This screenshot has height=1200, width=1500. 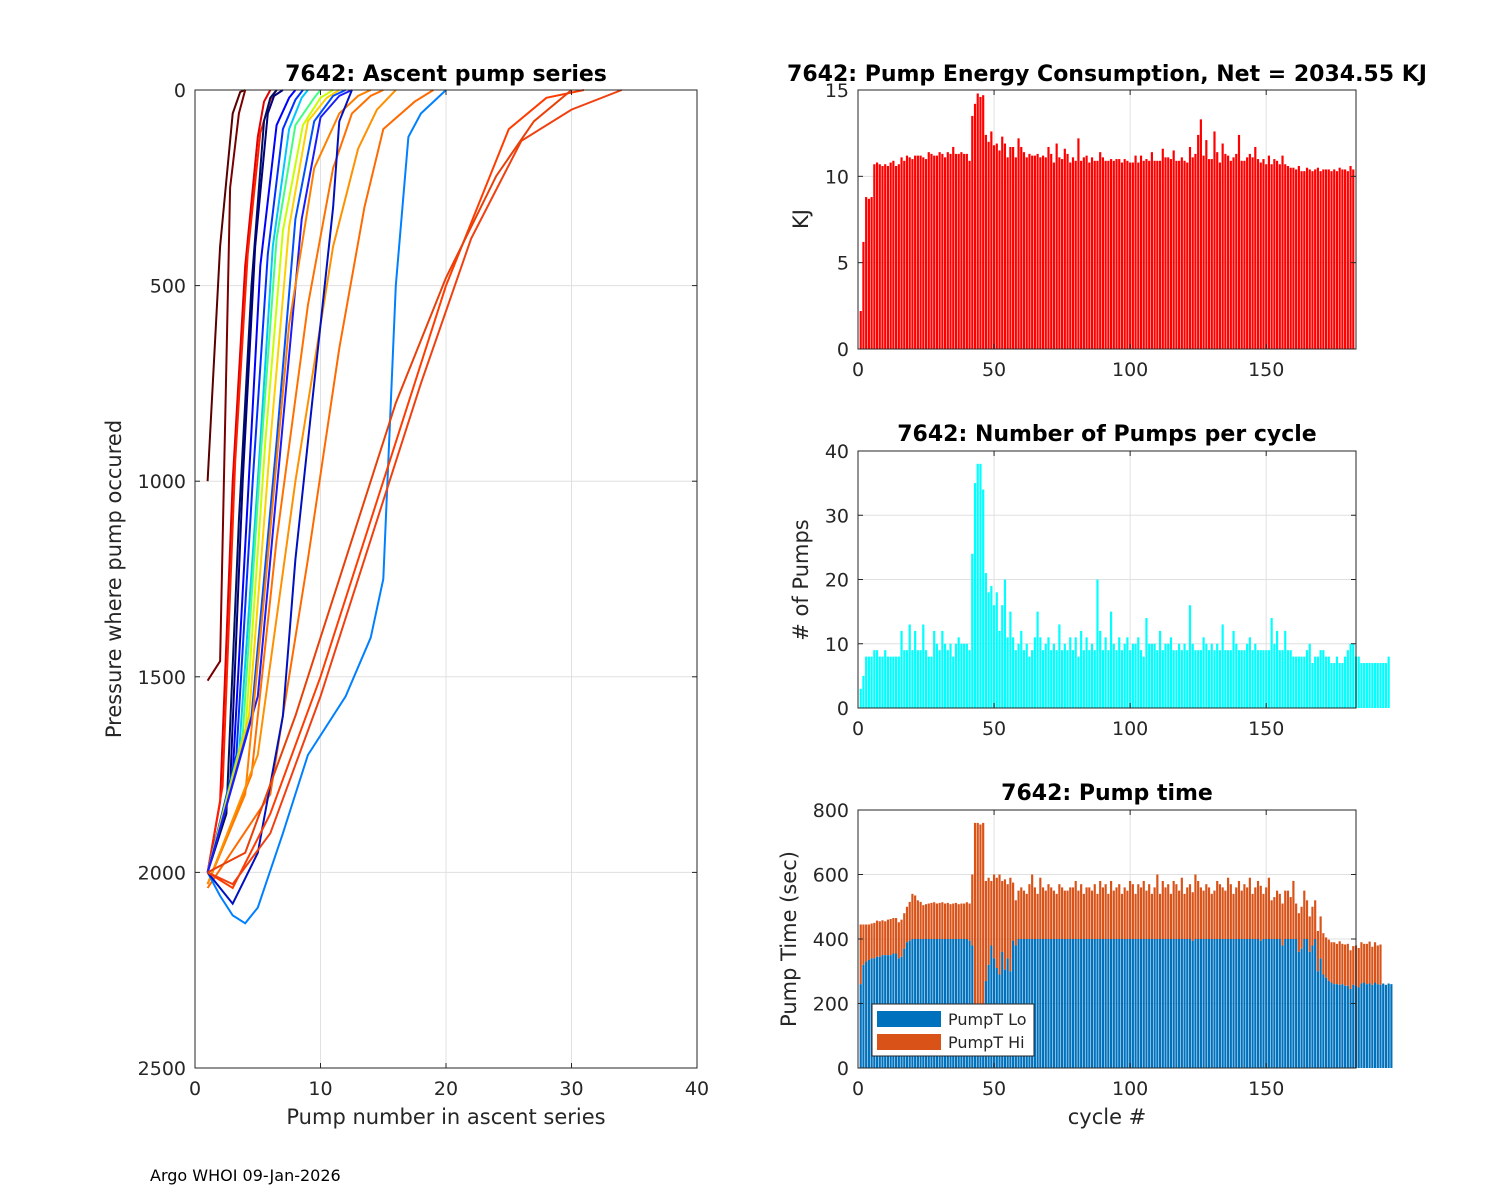 What do you see at coordinates (909, 1019) in the screenshot?
I see `legend-swatch-lo` at bounding box center [909, 1019].